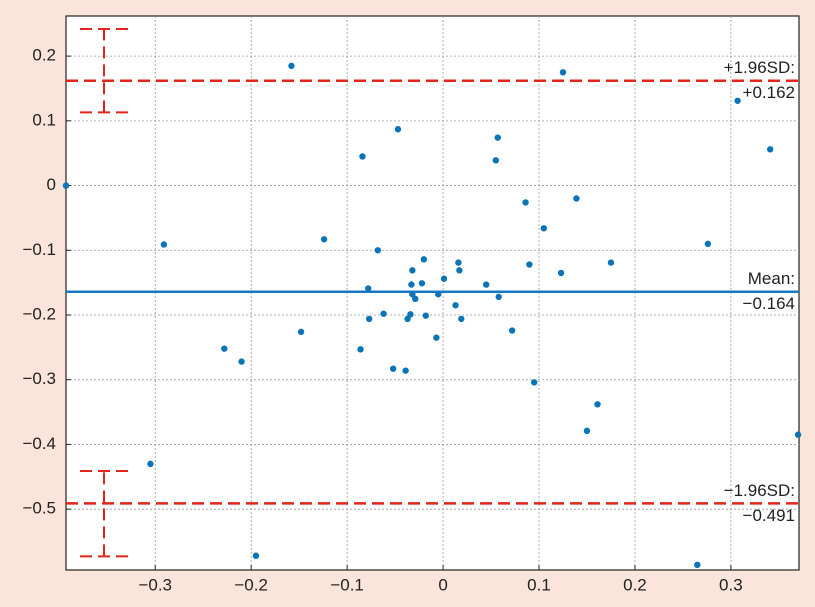  I want to click on x-tick-label: 0.2, so click(635, 584).